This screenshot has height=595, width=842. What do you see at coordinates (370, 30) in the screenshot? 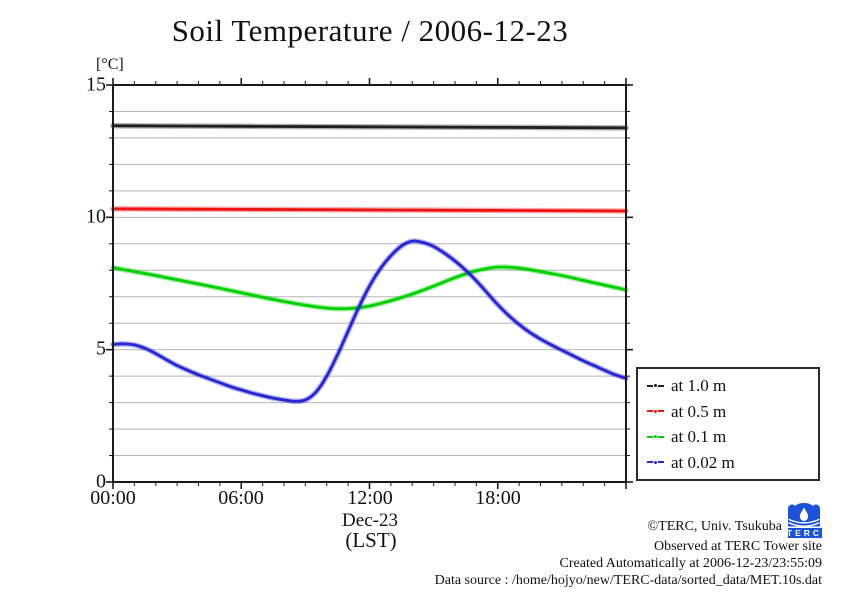
I see `chart-title: Soil Temperature / 2006-12-23` at bounding box center [370, 30].